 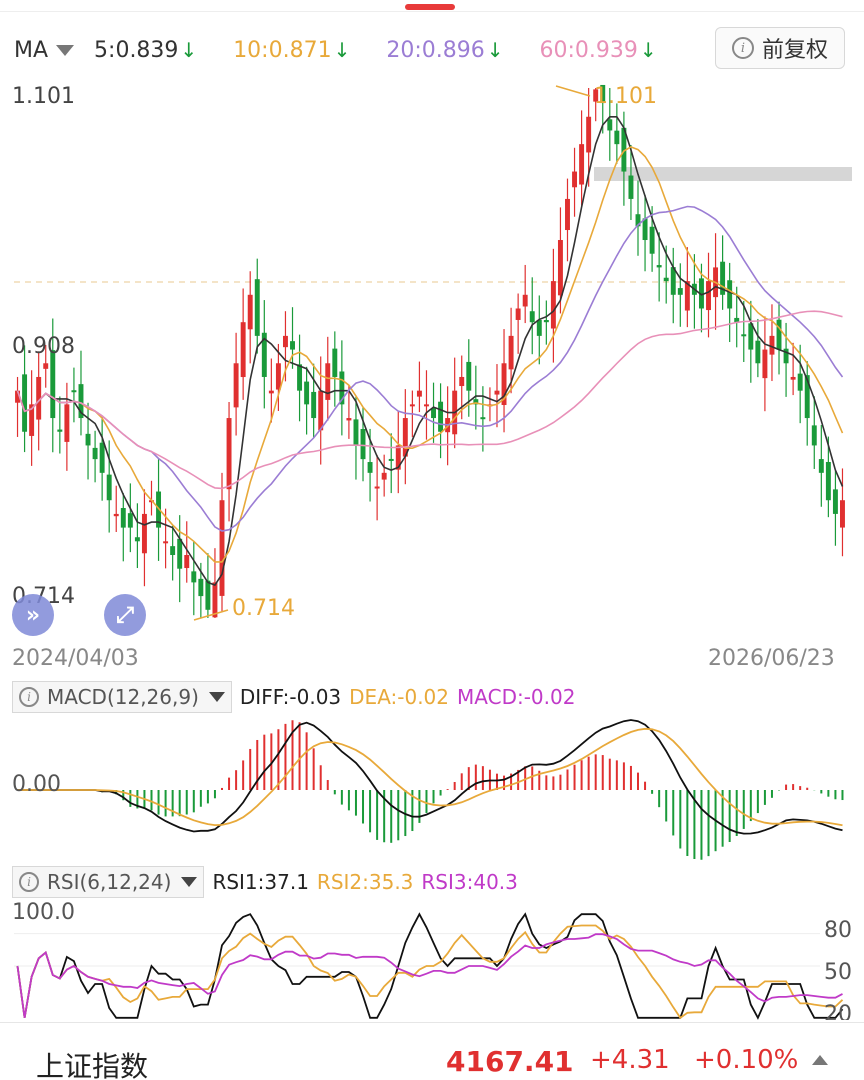 What do you see at coordinates (838, 1011) in the screenshot?
I see `rsi-20-label: 20` at bounding box center [838, 1011].